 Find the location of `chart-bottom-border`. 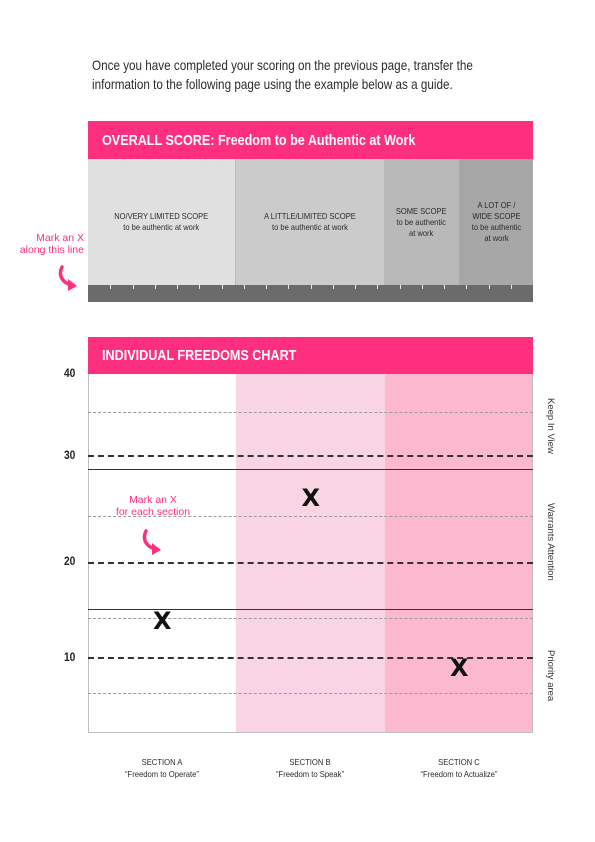

chart-bottom-border is located at coordinates (310, 732).